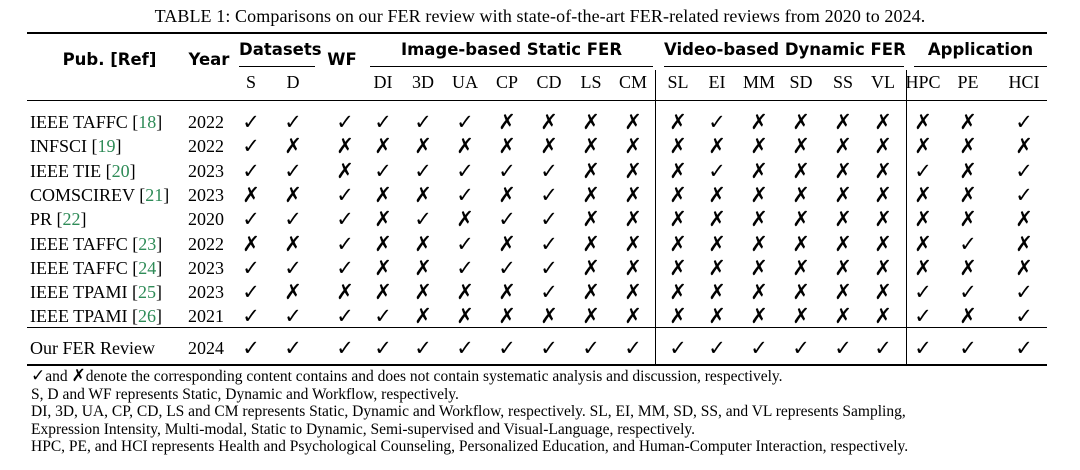  What do you see at coordinates (968, 82) in the screenshot?
I see `subheader-pe: PE` at bounding box center [968, 82].